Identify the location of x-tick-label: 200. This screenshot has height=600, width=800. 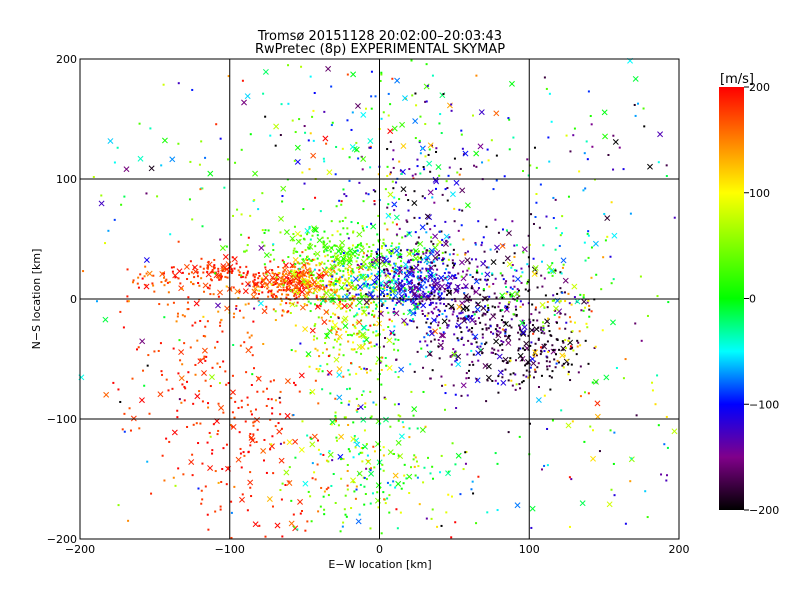
(679, 549).